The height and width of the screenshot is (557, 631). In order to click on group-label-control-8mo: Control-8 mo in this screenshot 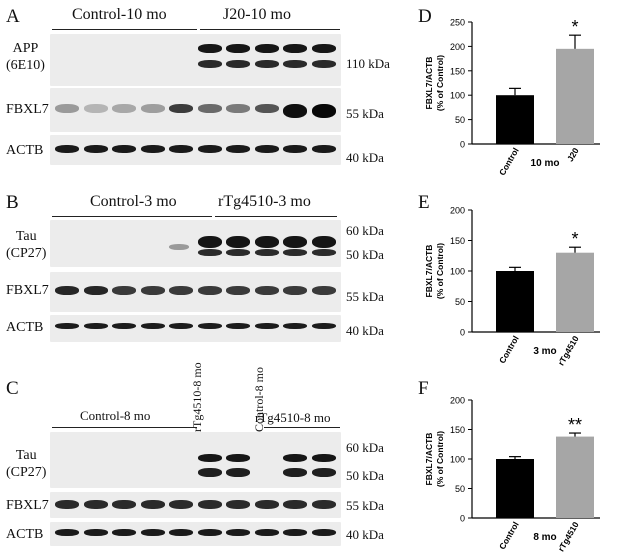, I will do `click(115, 415)`.